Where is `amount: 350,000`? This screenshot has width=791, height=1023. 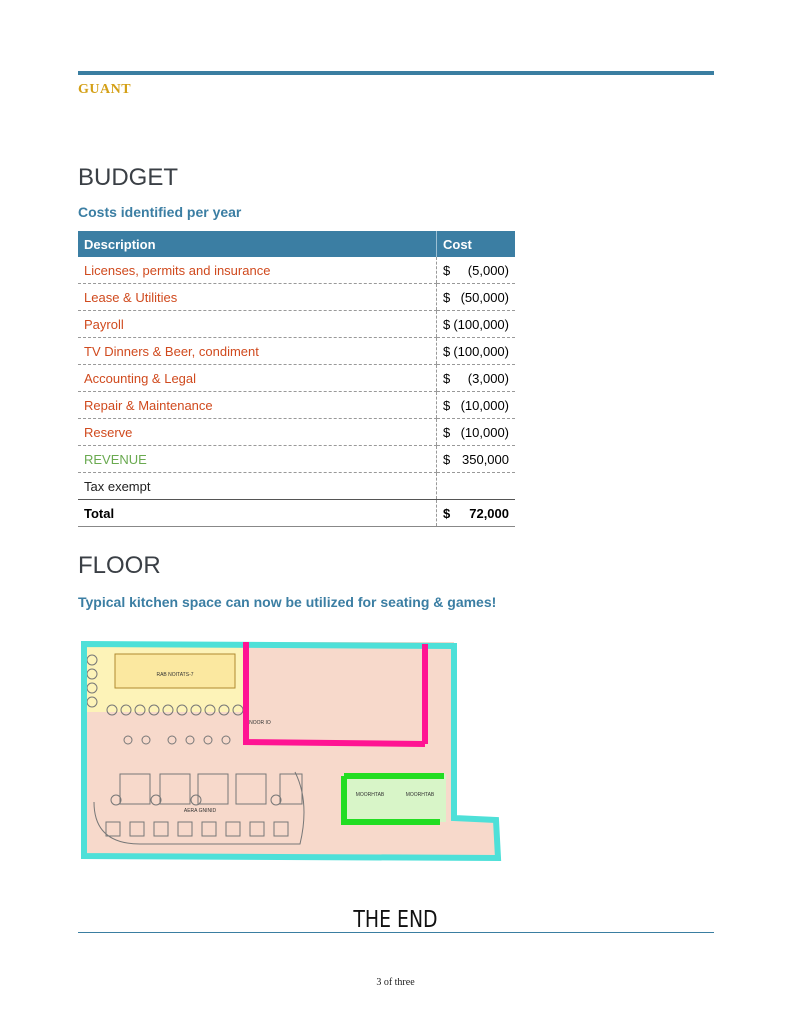
amount: 350,000 is located at coordinates (485, 459).